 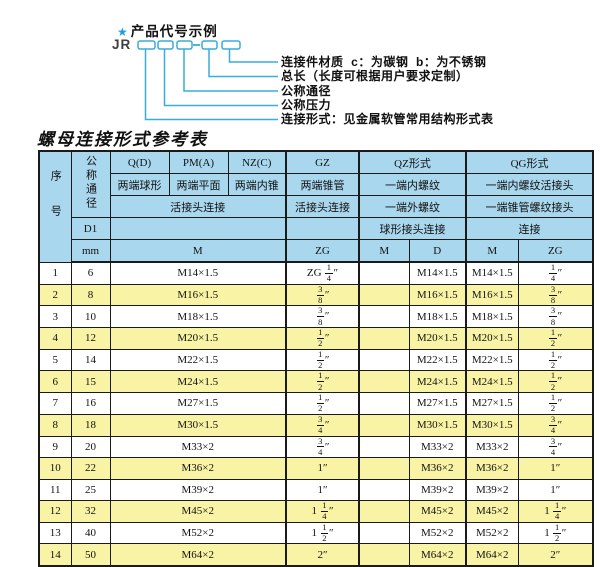 I want to click on diagram-label-connection-type: 连接形式：见金属软管常用结构形式表, so click(x=387, y=119).